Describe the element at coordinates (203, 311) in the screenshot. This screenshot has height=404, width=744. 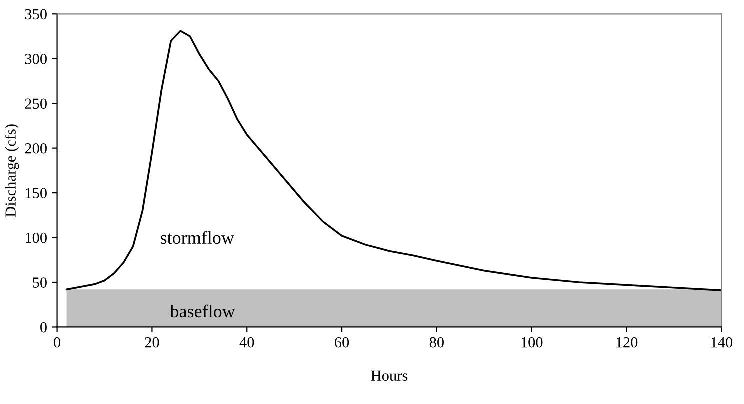
I see `annotation: baseflow` at that location.